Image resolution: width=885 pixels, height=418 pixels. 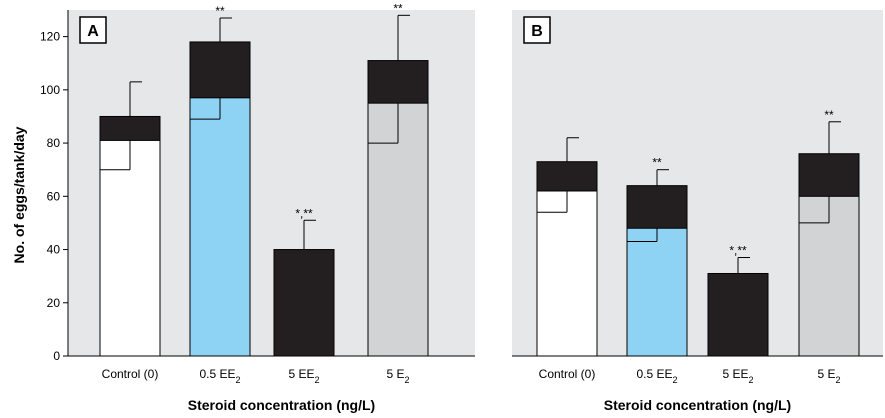 I want to click on y-tick-label: 0, so click(x=56, y=356).